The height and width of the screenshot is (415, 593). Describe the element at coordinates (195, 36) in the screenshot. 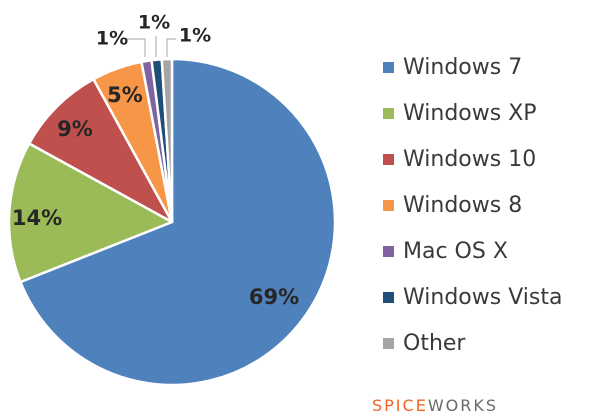

I see `data-label-other: 1%` at that location.